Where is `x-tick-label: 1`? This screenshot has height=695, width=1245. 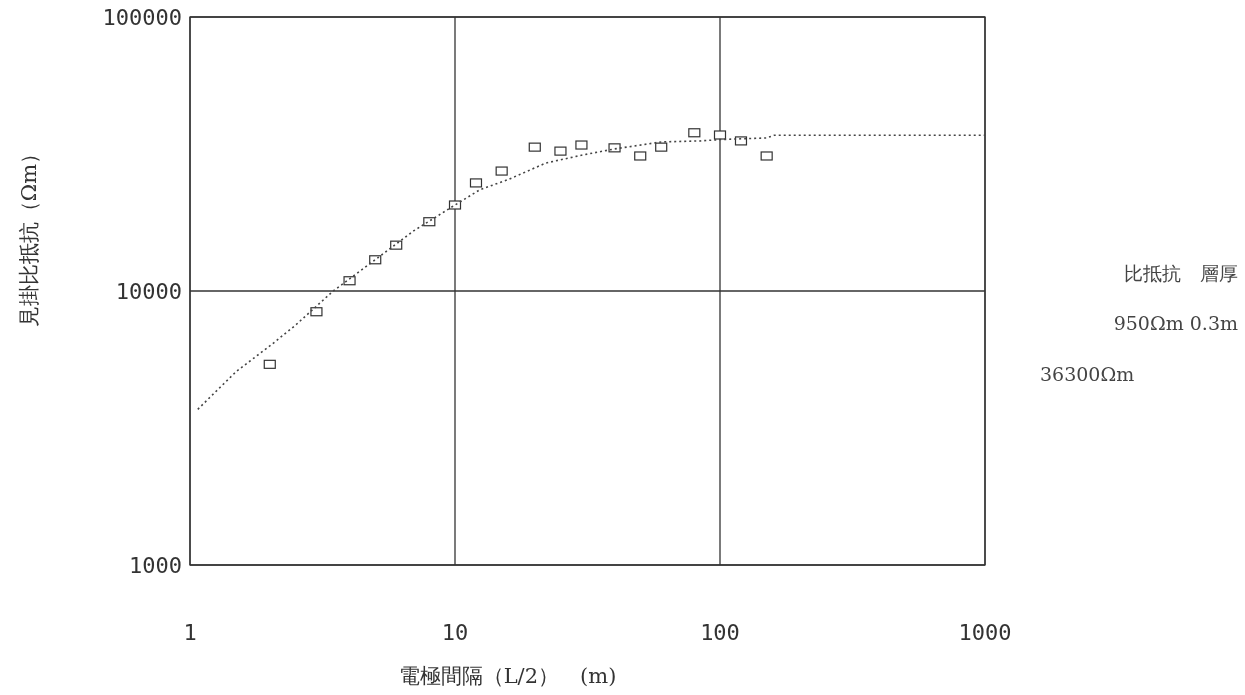 x-tick-label: 1 is located at coordinates (190, 632).